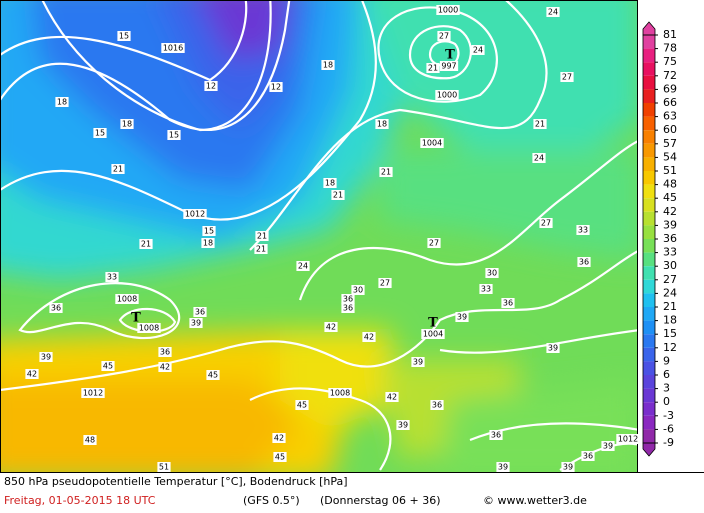 The image size is (704, 513). I want to click on isobar-label: 1000, so click(447, 95).